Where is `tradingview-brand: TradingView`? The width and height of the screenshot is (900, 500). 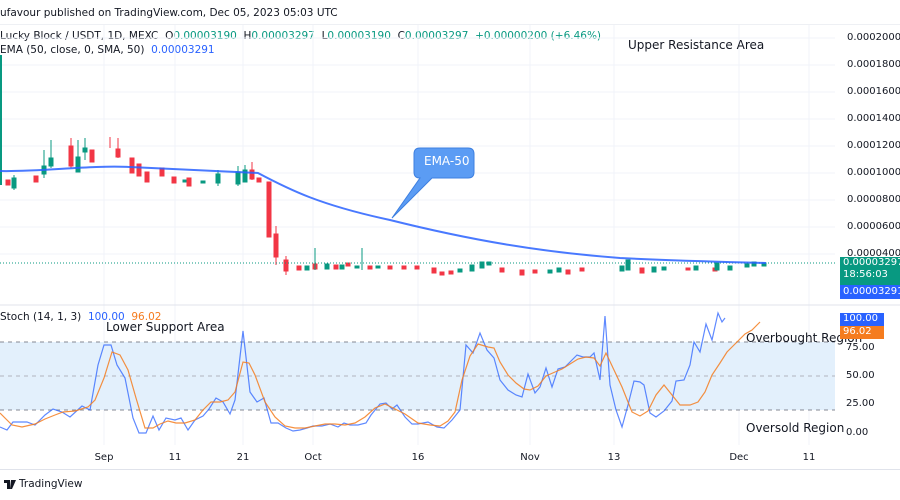
tradingview-brand: TradingView is located at coordinates (43, 484).